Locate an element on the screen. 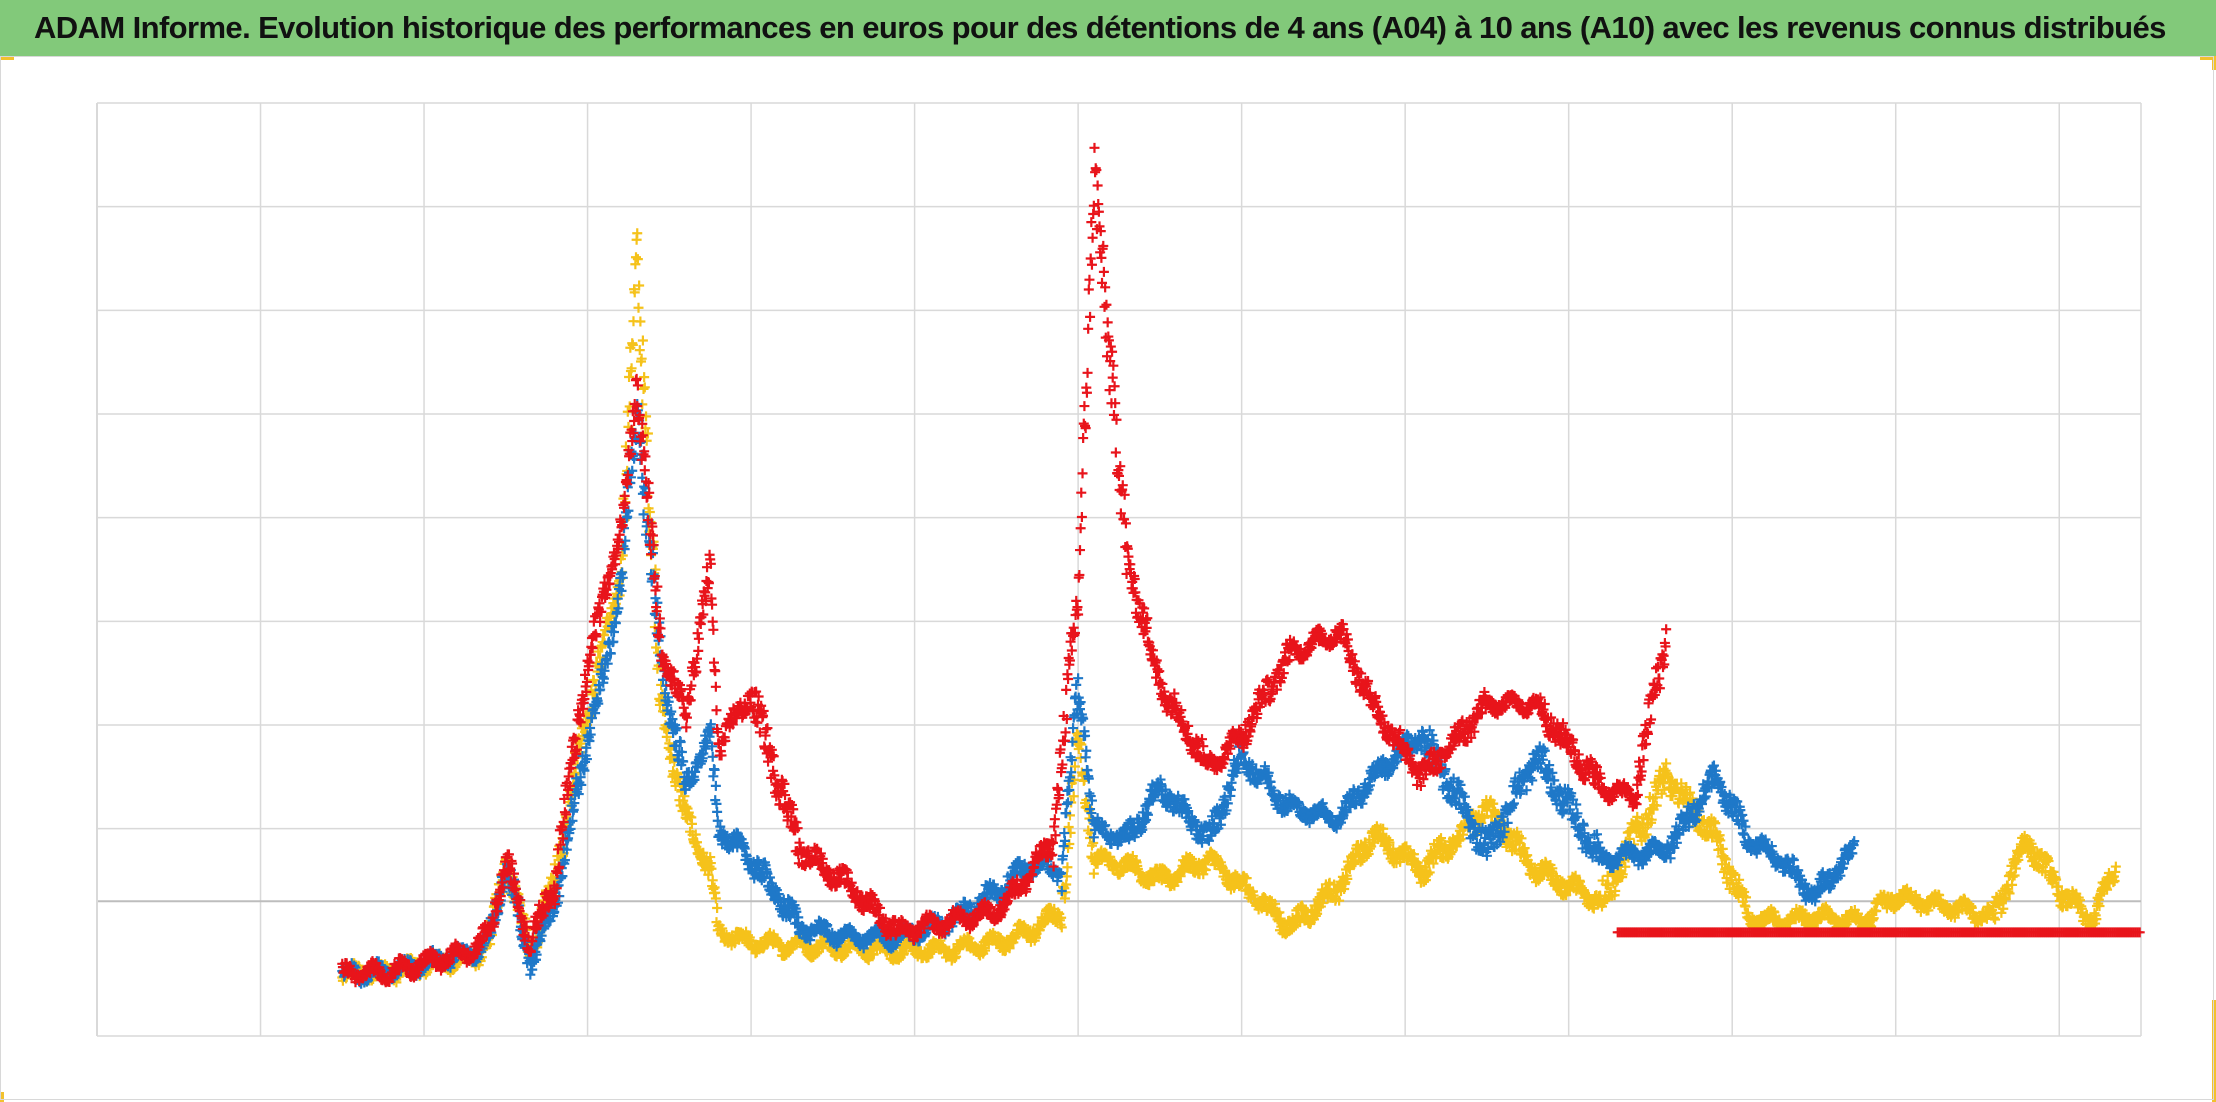 The image size is (2216, 1102). corner-accent-right-edge is located at coordinates (2214, 63).